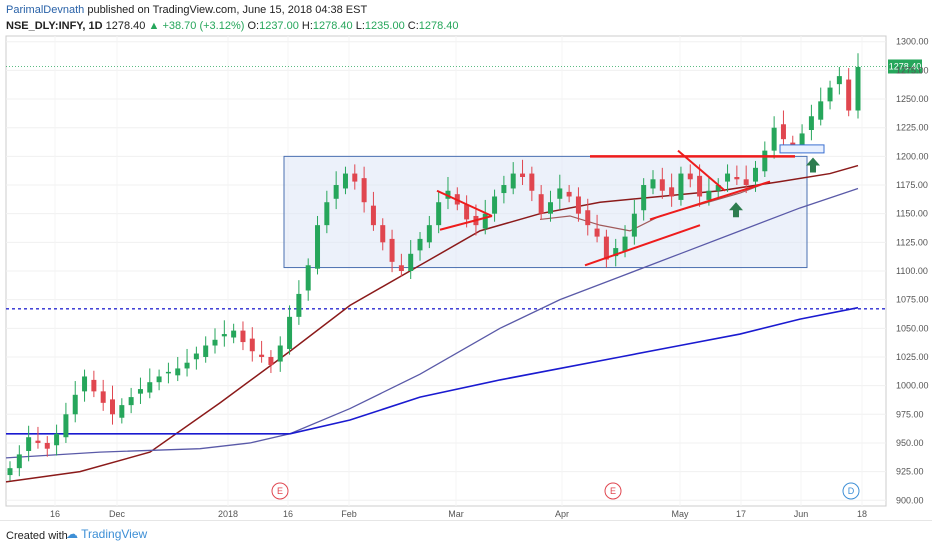  What do you see at coordinates (710, 200) in the screenshot?
I see `trendline-upper` at bounding box center [710, 200].